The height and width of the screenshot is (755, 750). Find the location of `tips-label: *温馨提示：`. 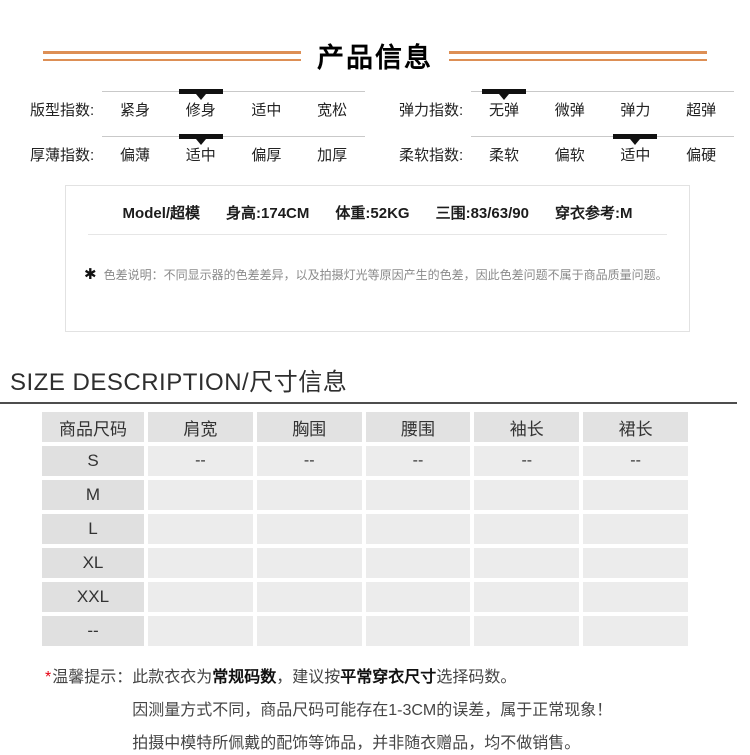

tips-label: *温馨提示： is located at coordinates (88, 708).